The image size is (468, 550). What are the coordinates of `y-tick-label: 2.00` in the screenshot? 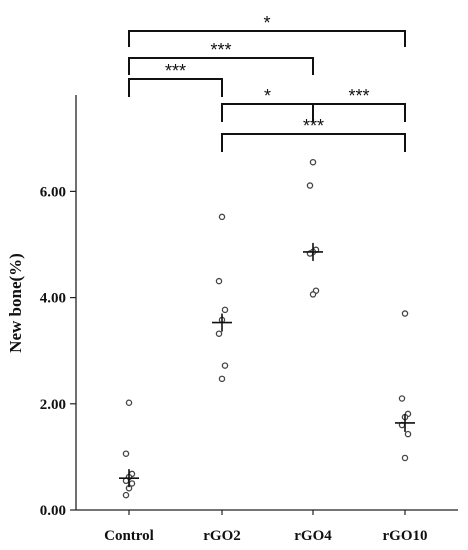 It's located at (53, 405).